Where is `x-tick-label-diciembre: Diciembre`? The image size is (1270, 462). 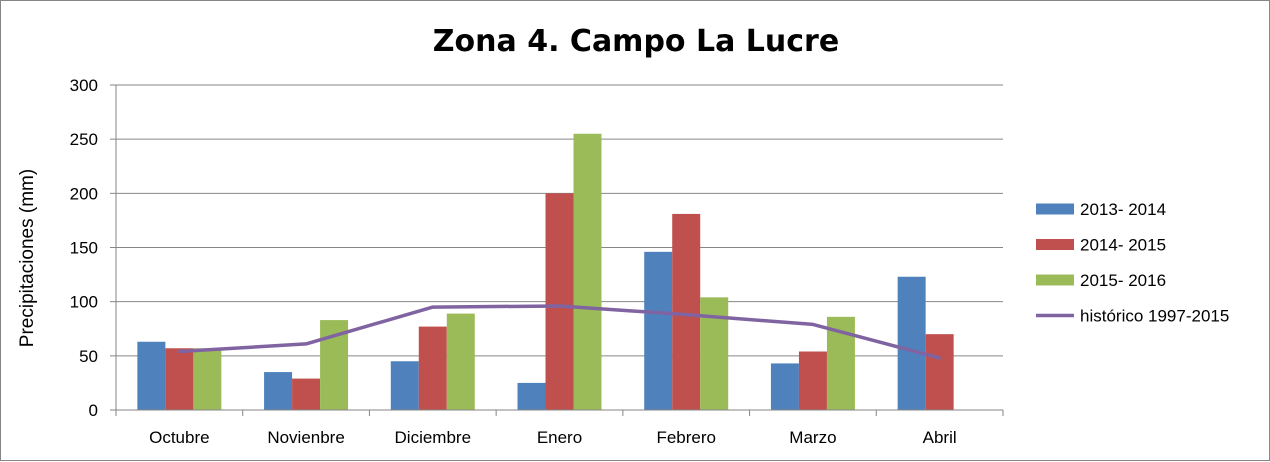 x-tick-label-diciembre: Diciembre is located at coordinates (433, 437).